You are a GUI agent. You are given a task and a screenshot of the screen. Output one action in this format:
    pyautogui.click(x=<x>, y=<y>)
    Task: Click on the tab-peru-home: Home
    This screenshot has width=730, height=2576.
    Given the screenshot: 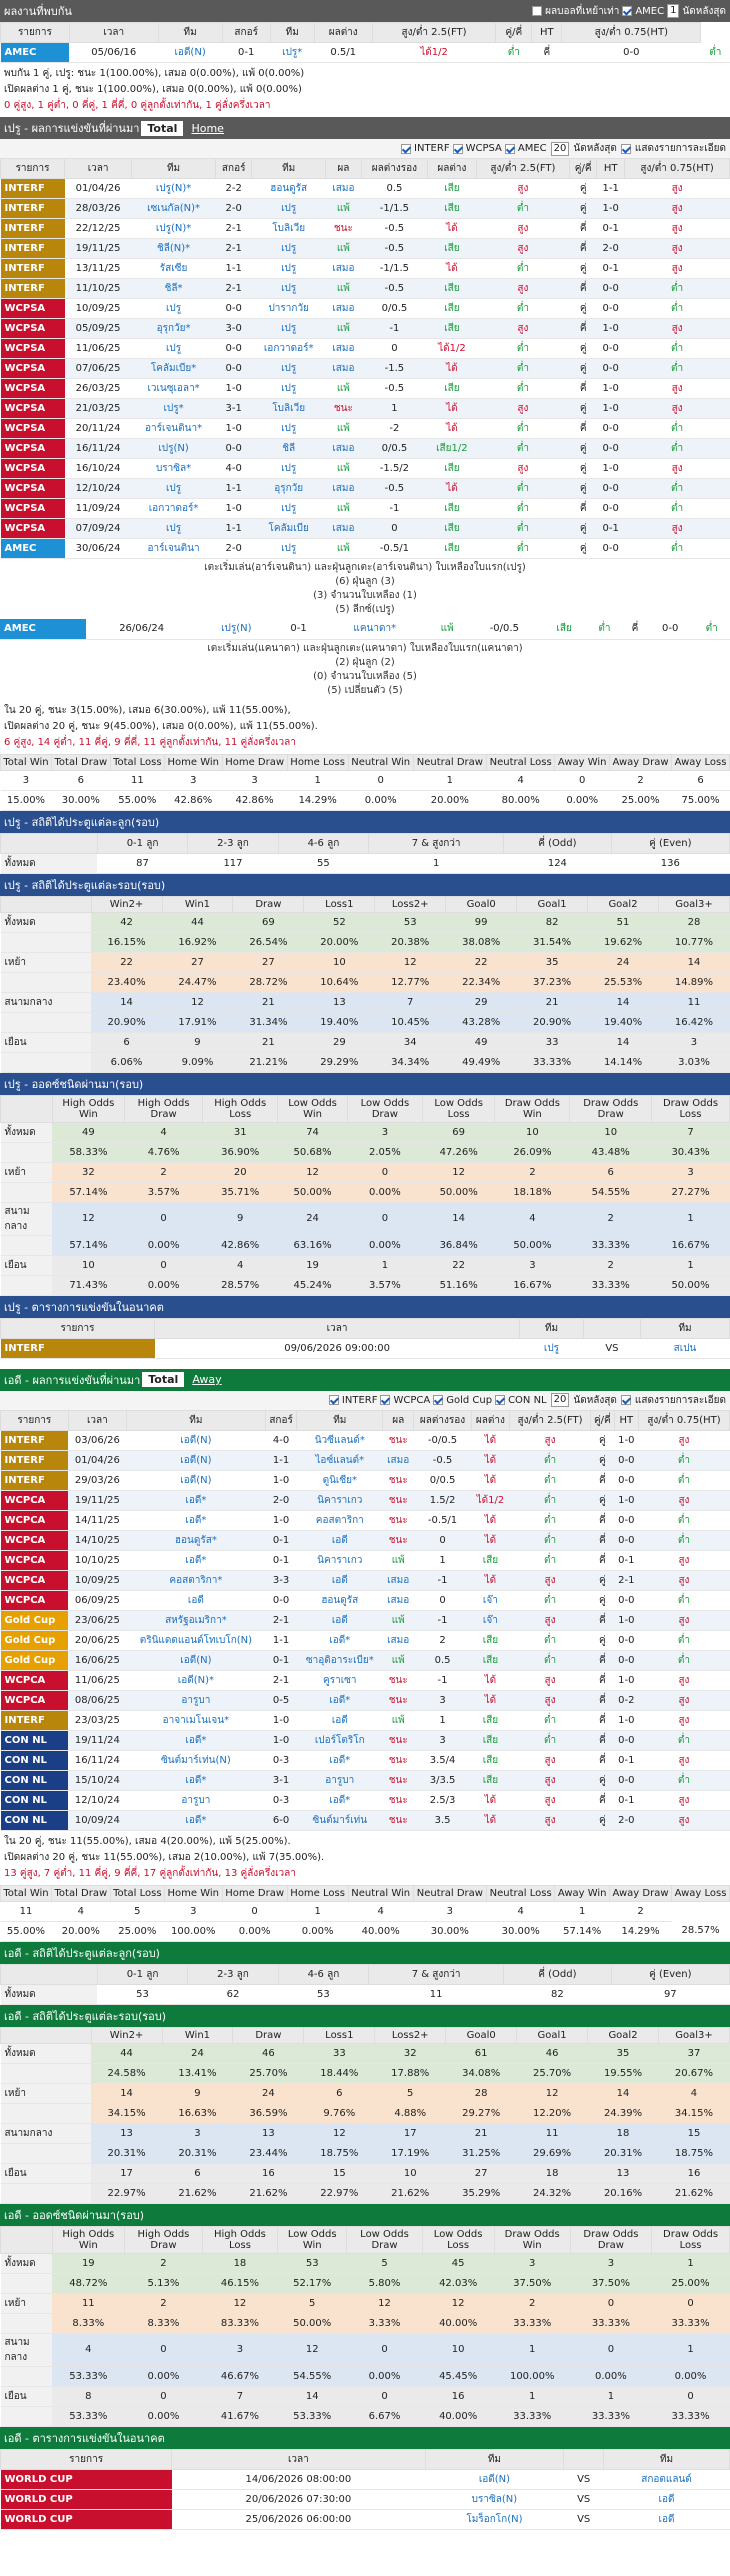 What is the action you would take?
    pyautogui.click(x=207, y=128)
    